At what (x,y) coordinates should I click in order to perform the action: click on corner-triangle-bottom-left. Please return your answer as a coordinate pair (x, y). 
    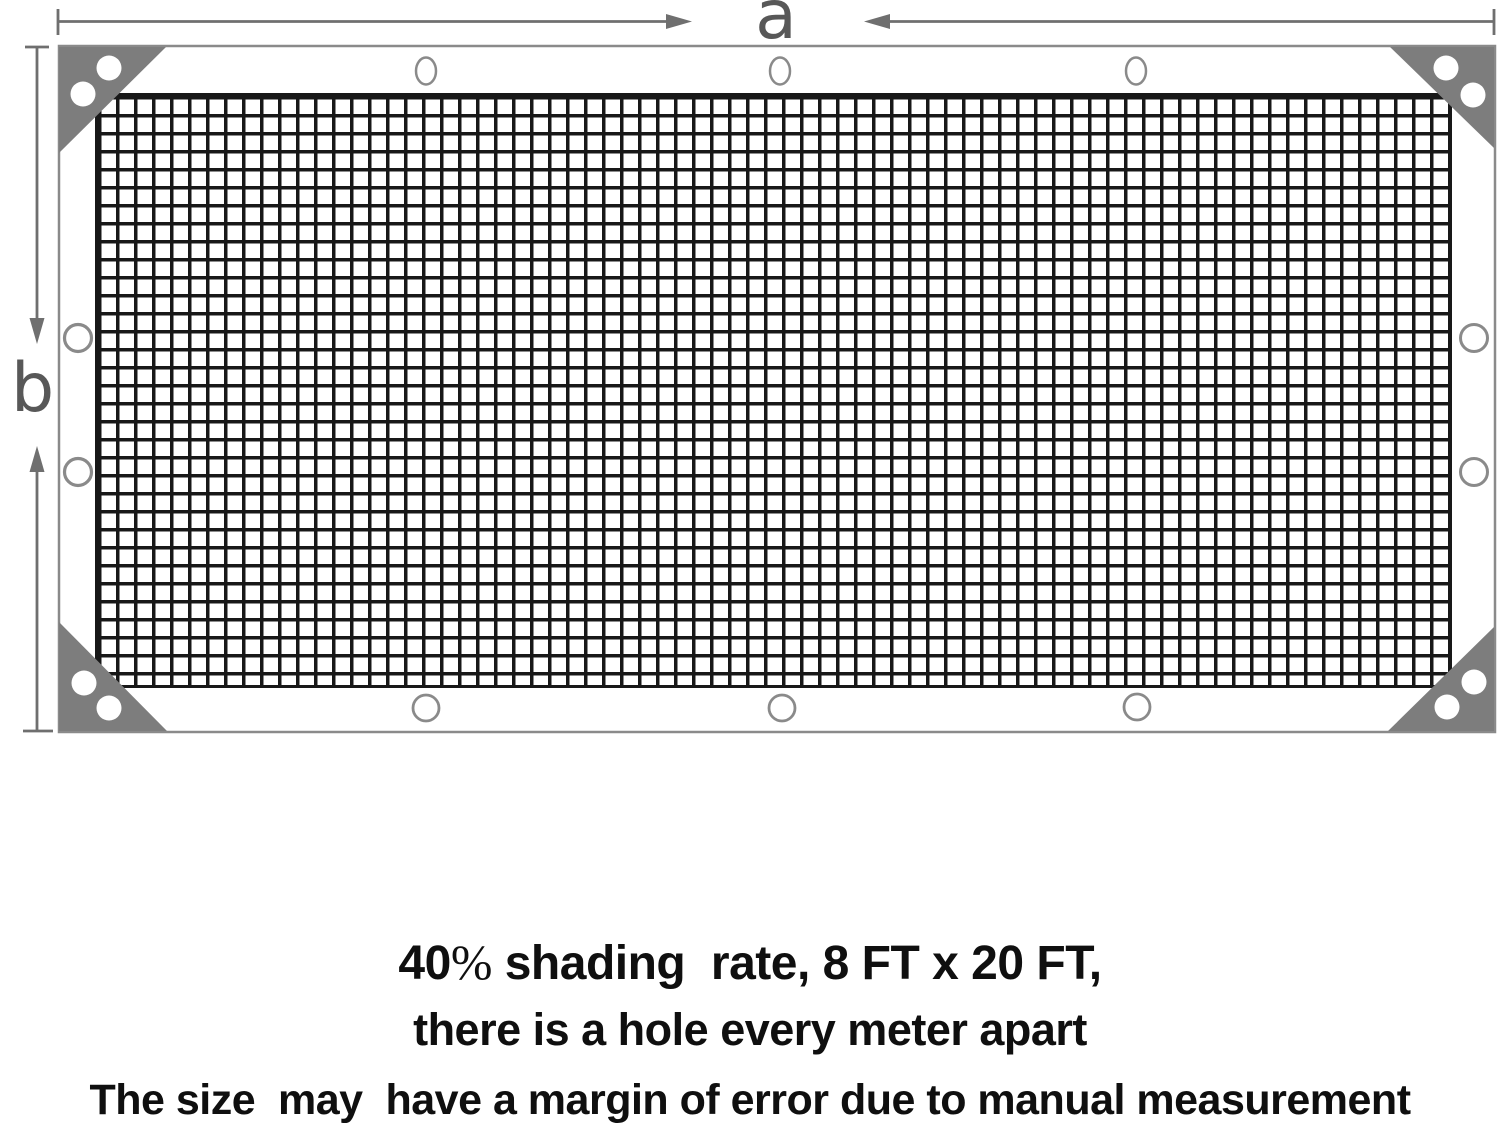
    Looking at the image, I should click on (113, 676).